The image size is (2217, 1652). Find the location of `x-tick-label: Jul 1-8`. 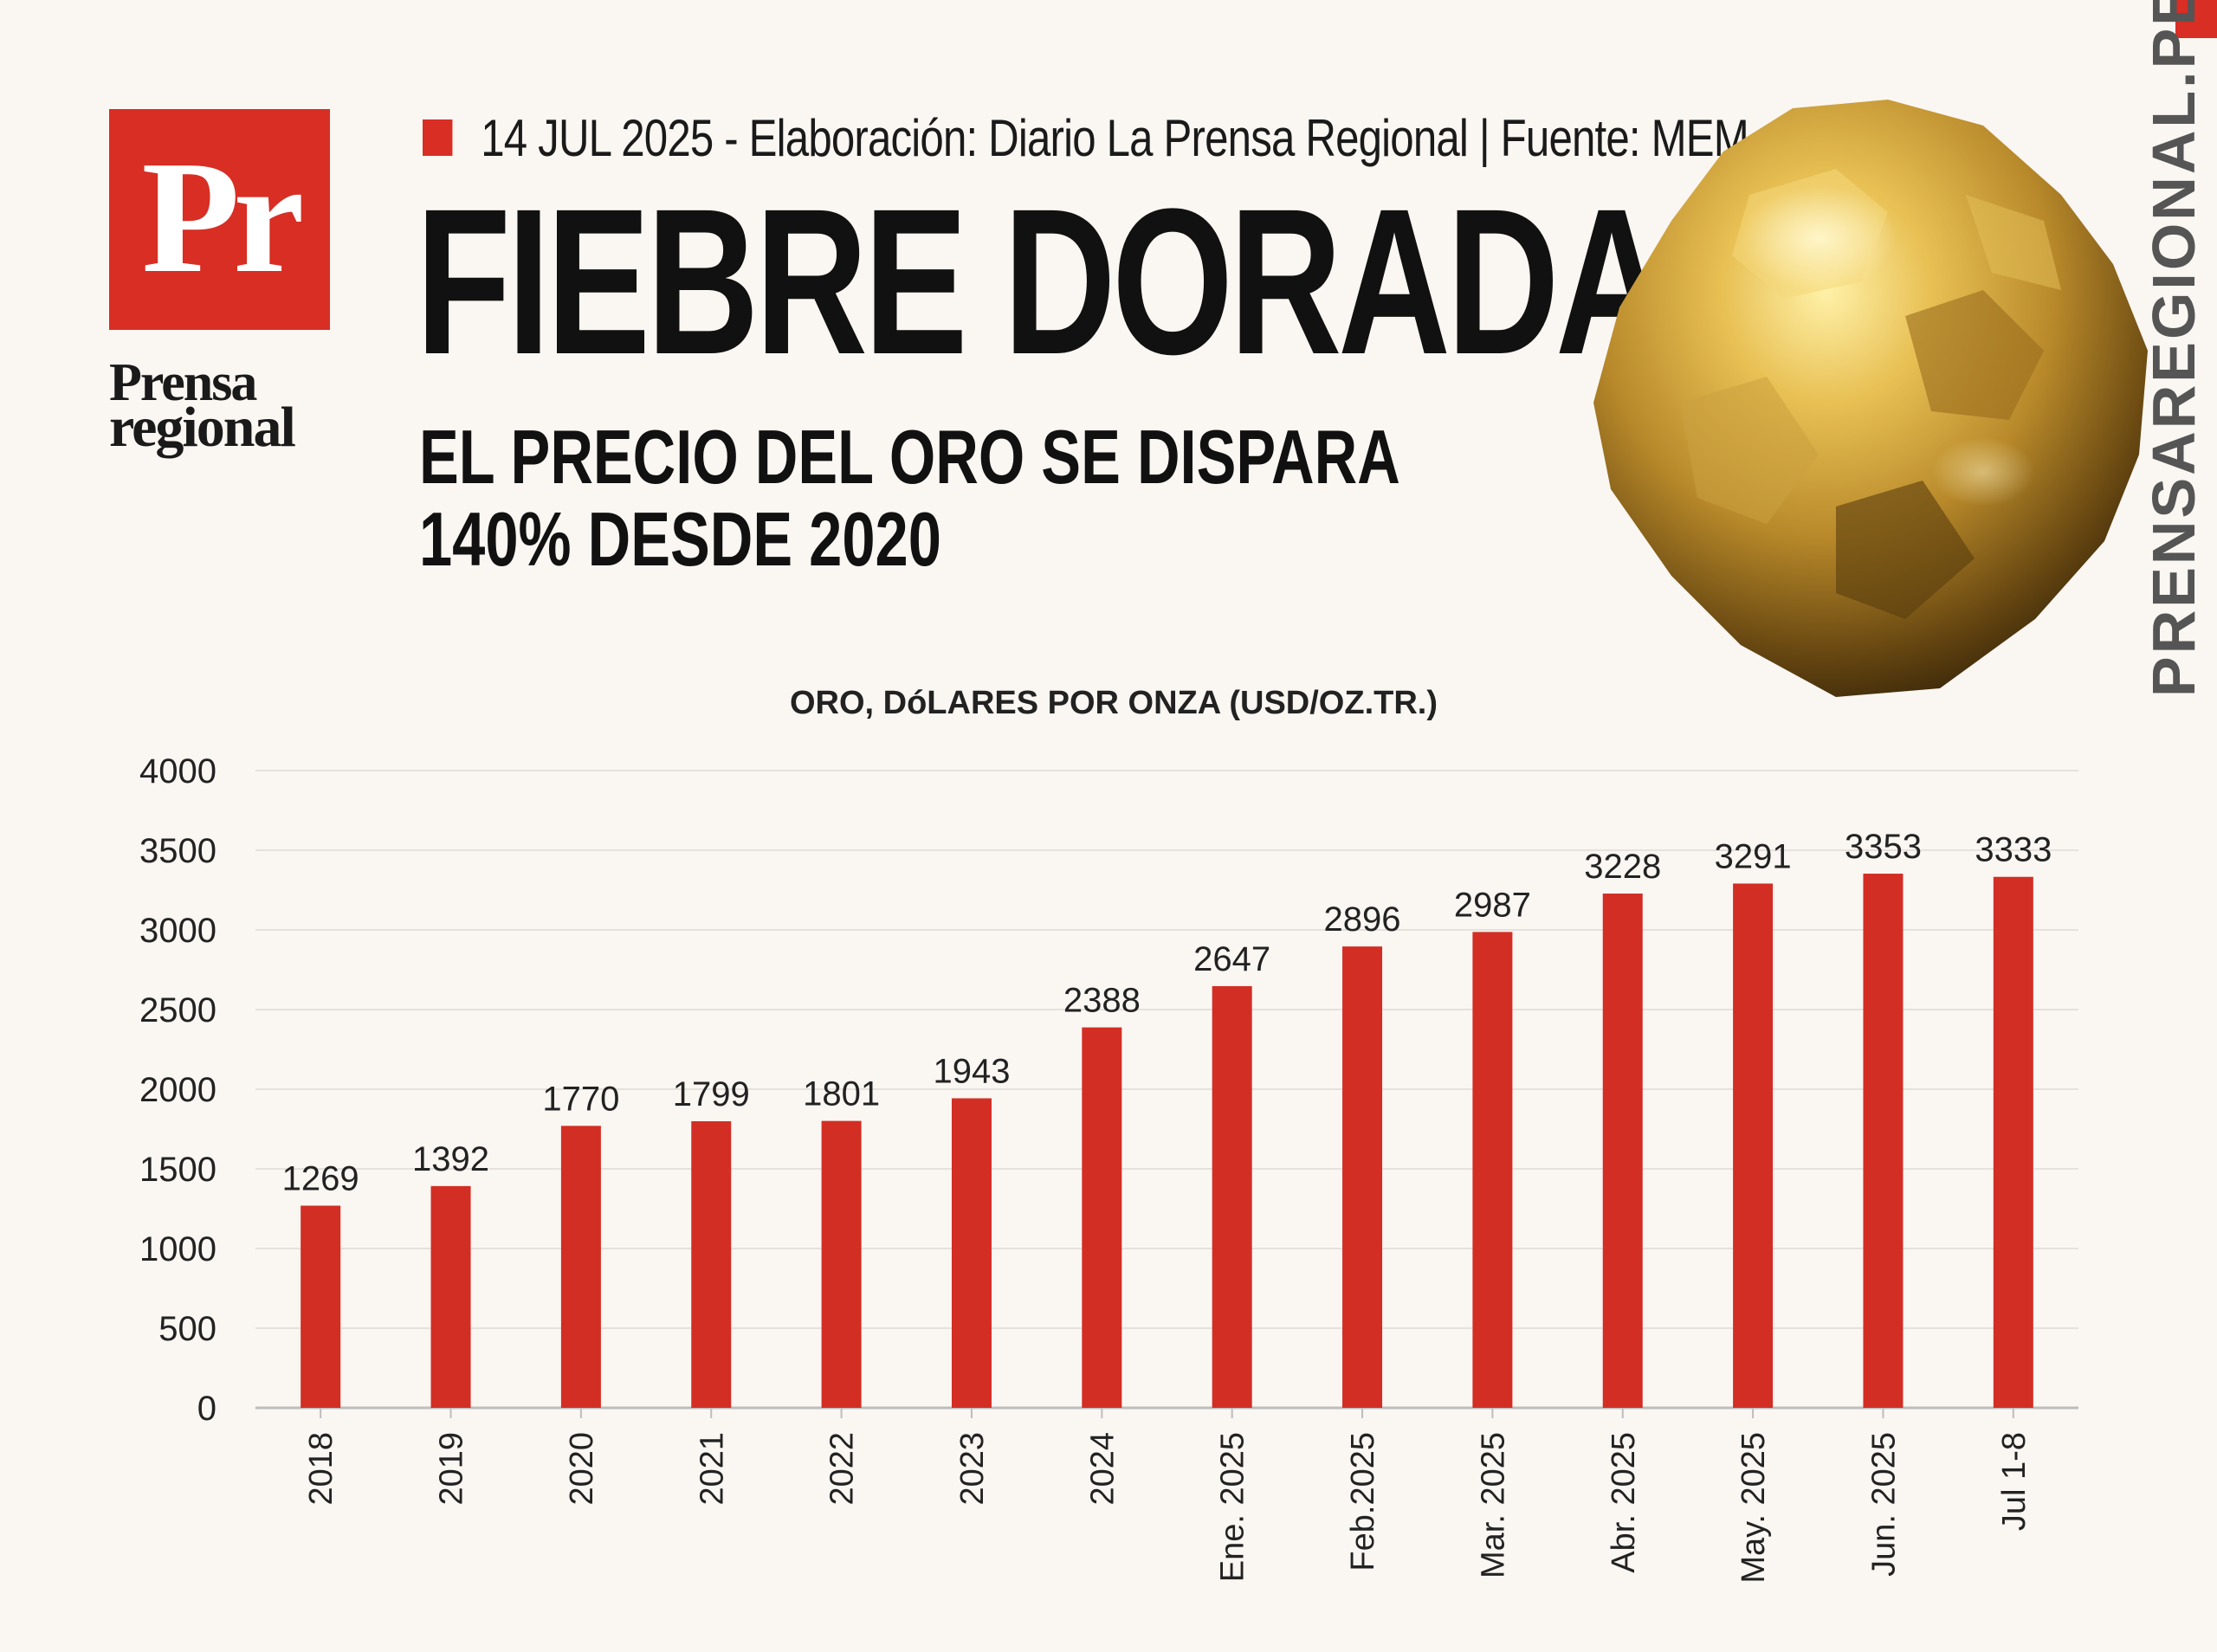

x-tick-label: Jul 1-8 is located at coordinates (2014, 1481).